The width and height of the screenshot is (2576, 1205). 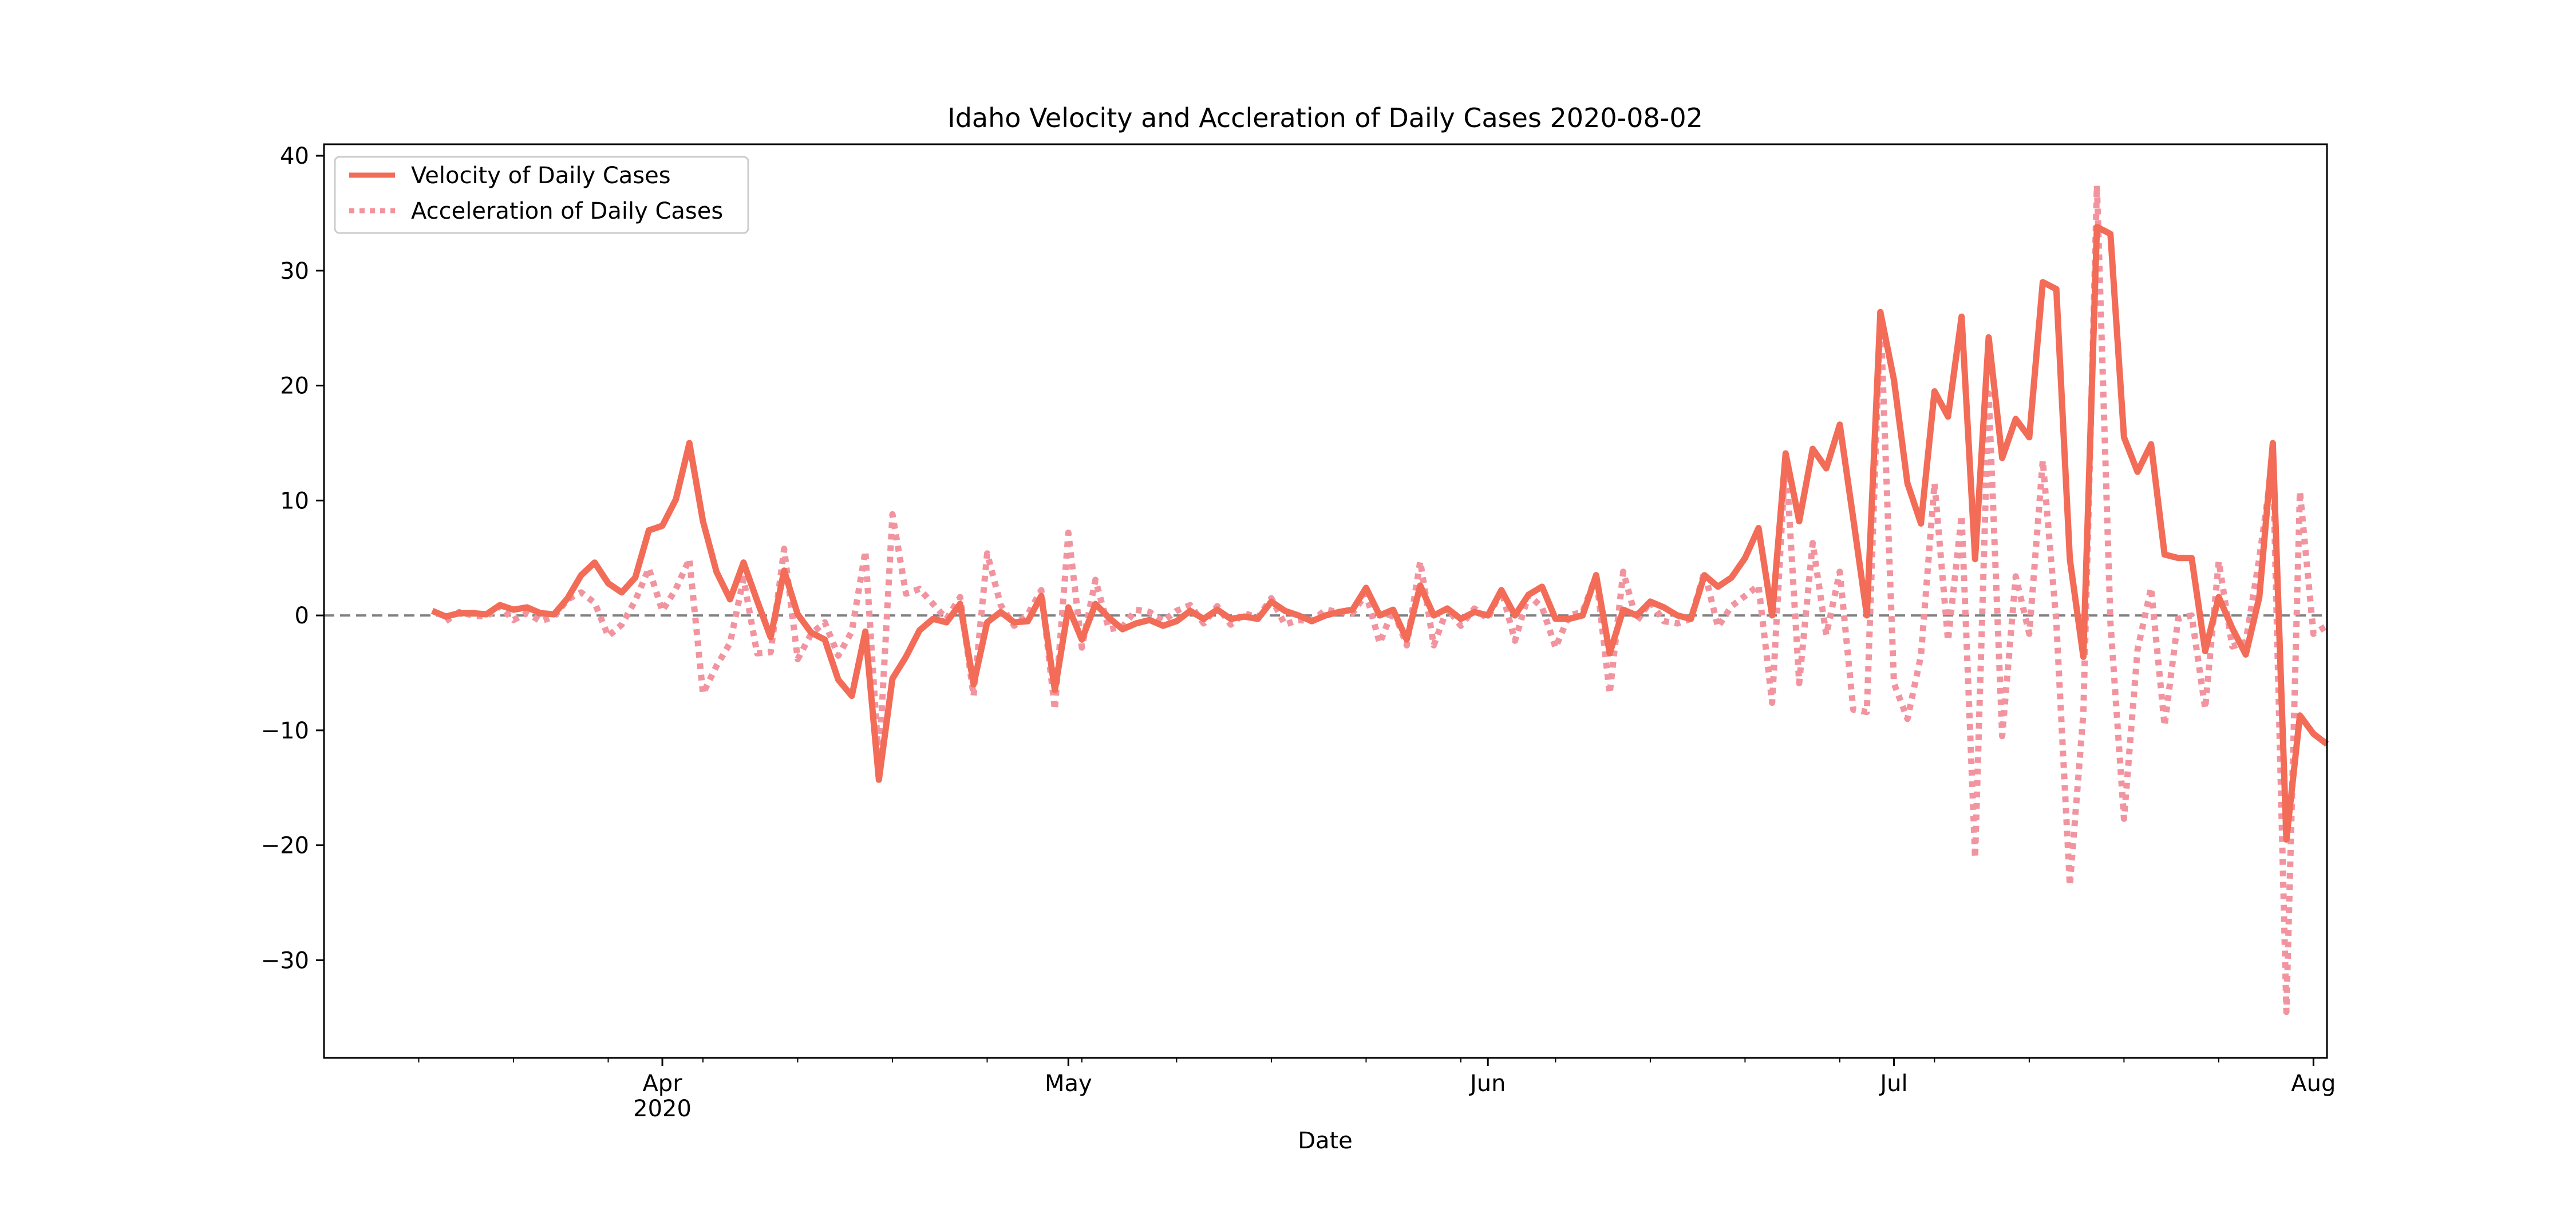 I want to click on y-tick-label: 0, so click(x=302, y=616).